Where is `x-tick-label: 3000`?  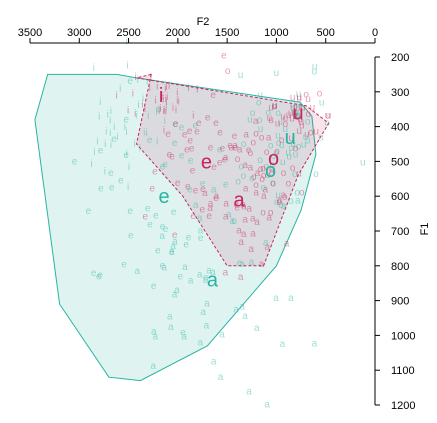 x-tick-label: 3000 is located at coordinates (79, 33).